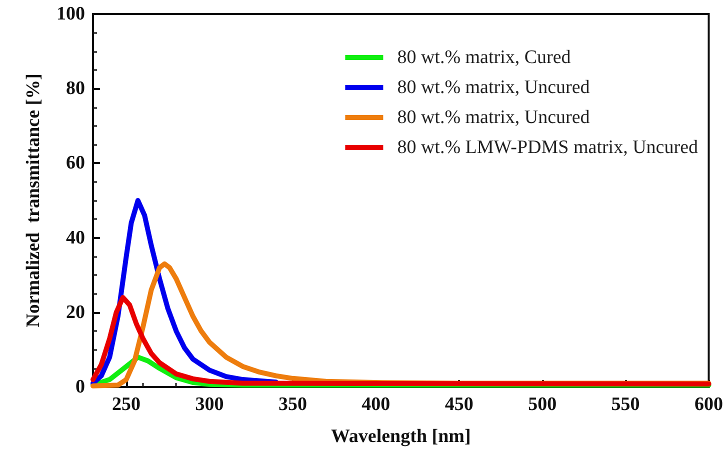 This screenshot has height=472, width=726. What do you see at coordinates (292, 404) in the screenshot?
I see `x-tick-label: 350` at bounding box center [292, 404].